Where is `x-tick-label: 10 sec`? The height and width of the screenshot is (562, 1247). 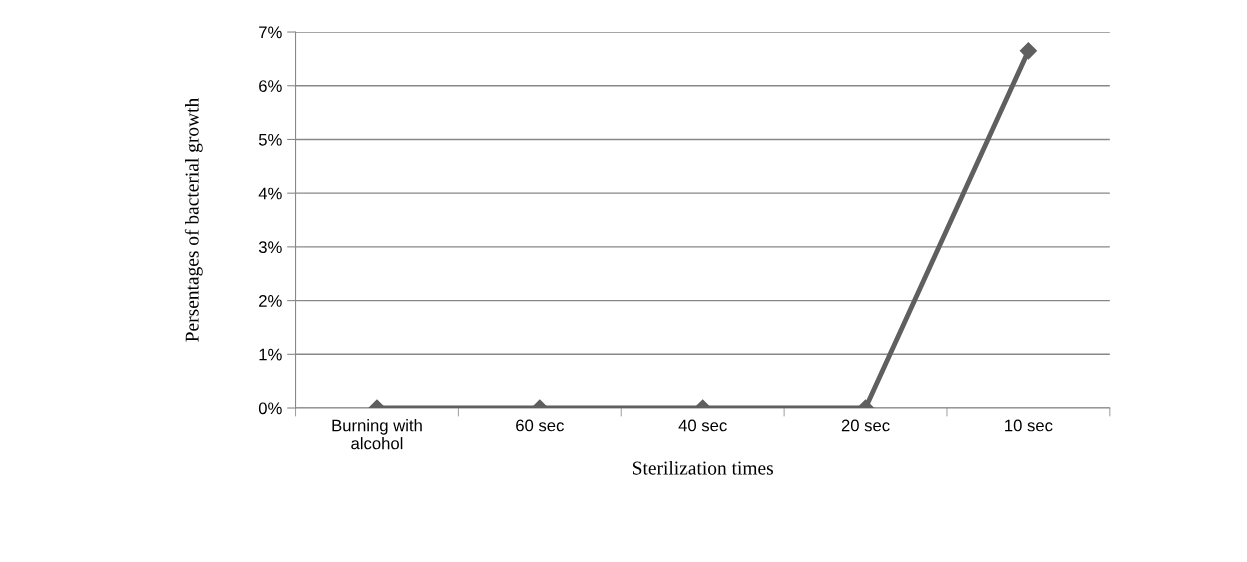
x-tick-label: 10 sec is located at coordinates (1029, 425).